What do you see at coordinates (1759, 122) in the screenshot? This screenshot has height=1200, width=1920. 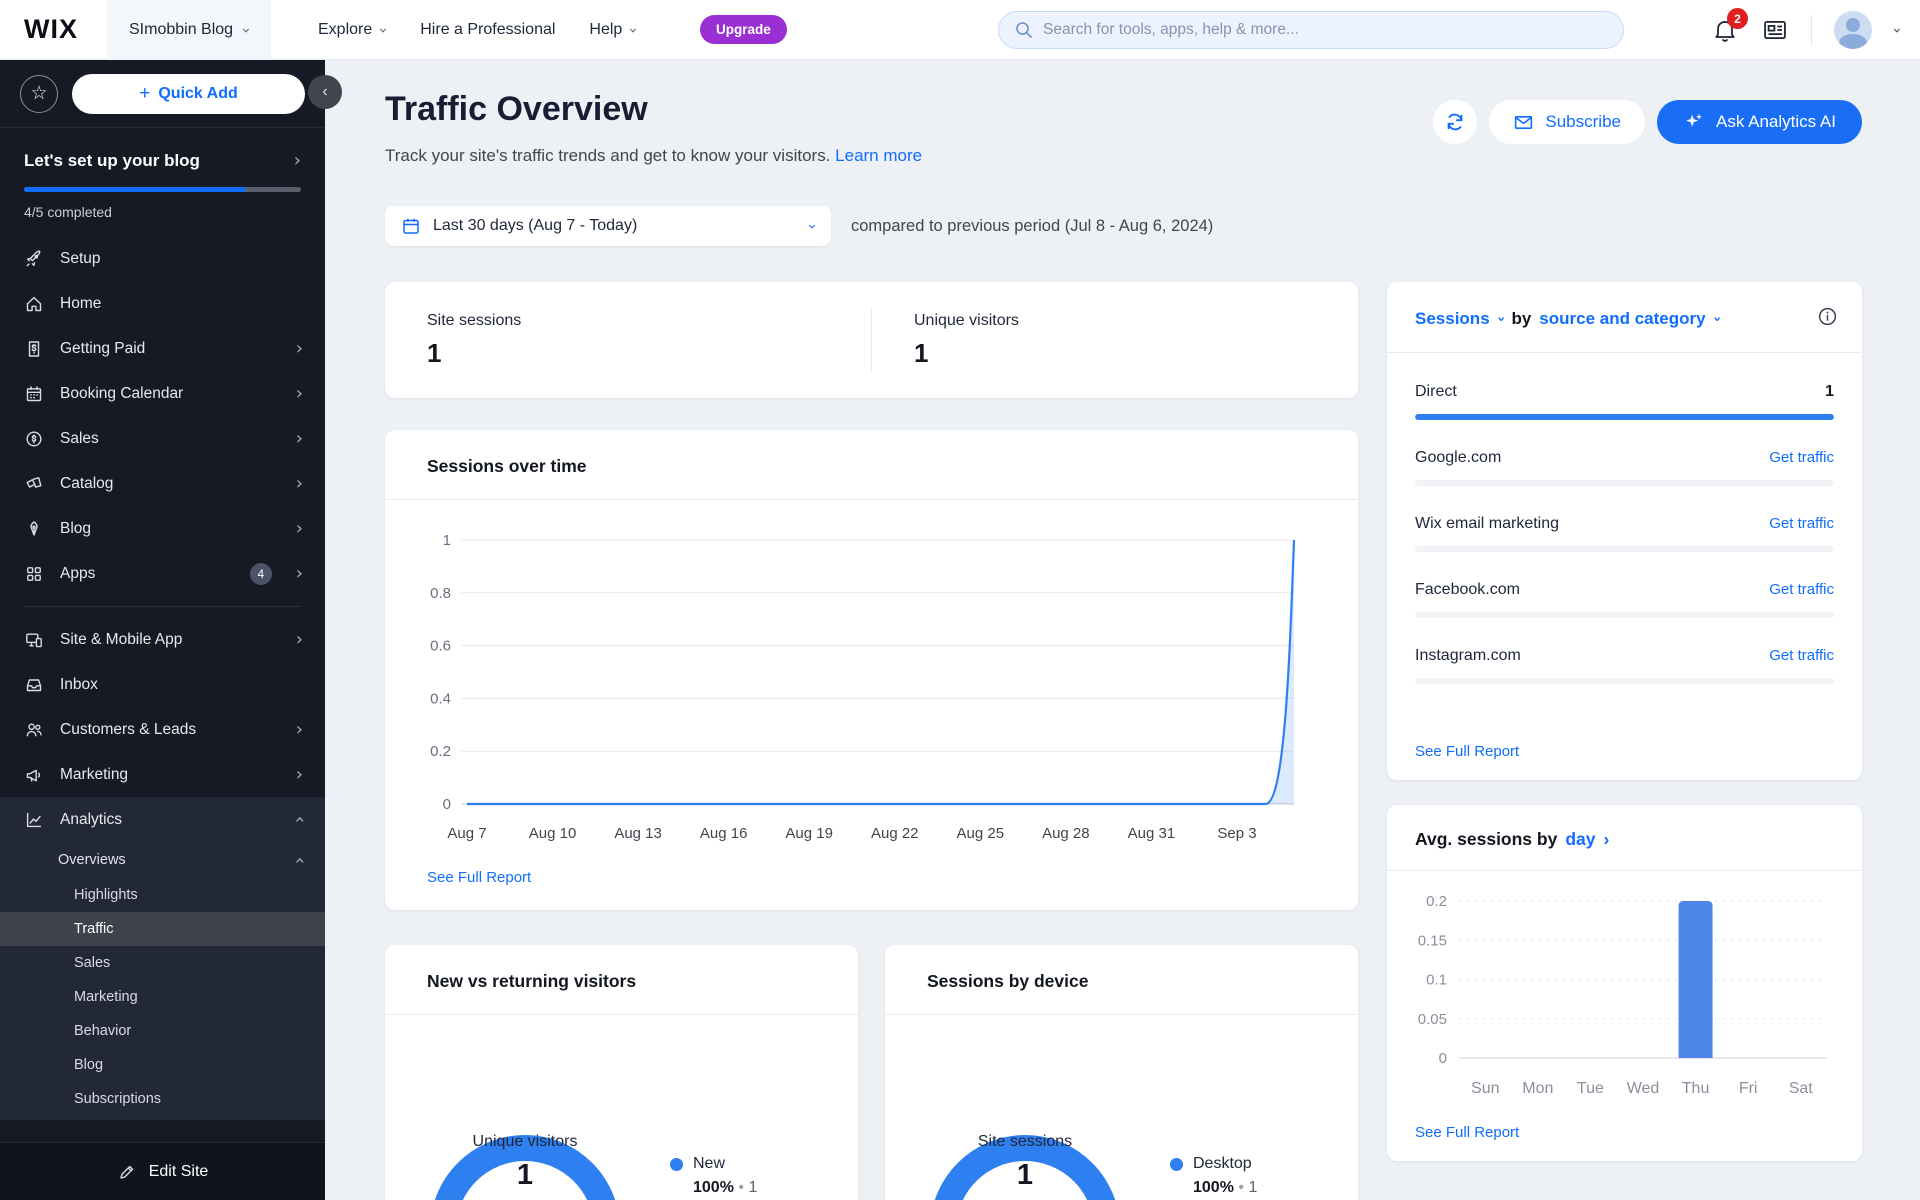 I see `ask-analytics-ai-button: Ask Analytics AI` at bounding box center [1759, 122].